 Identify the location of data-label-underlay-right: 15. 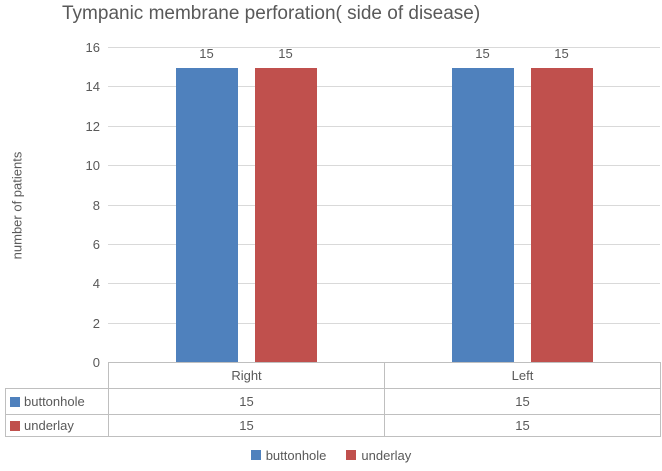
(285, 53).